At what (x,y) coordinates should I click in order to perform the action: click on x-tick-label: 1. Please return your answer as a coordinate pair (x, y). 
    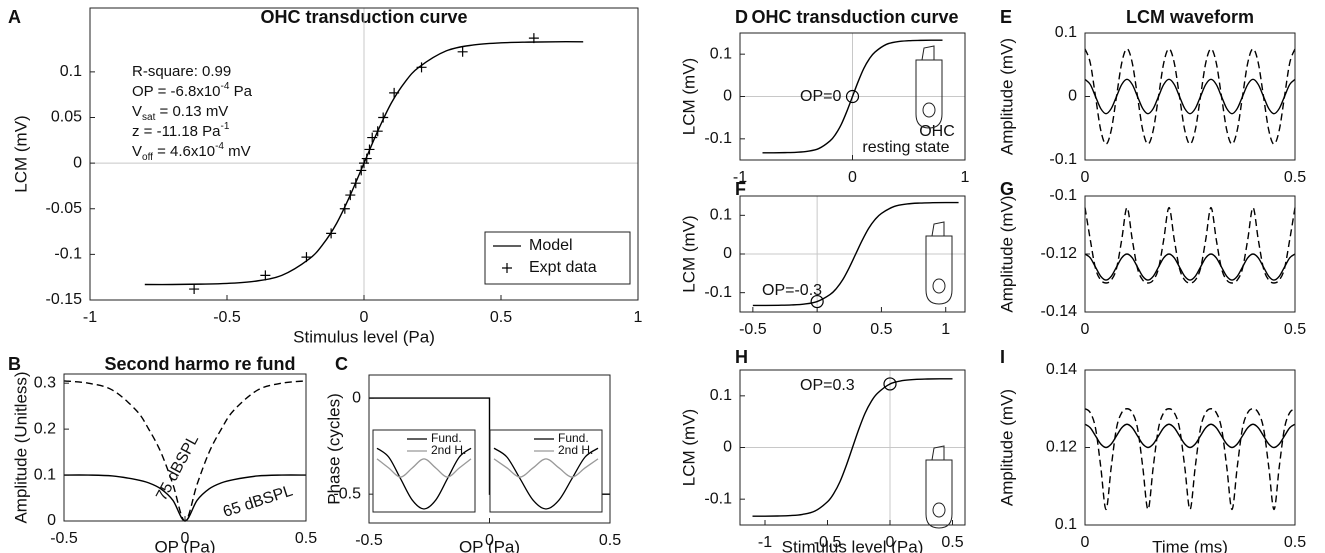
    Looking at the image, I should click on (945, 329).